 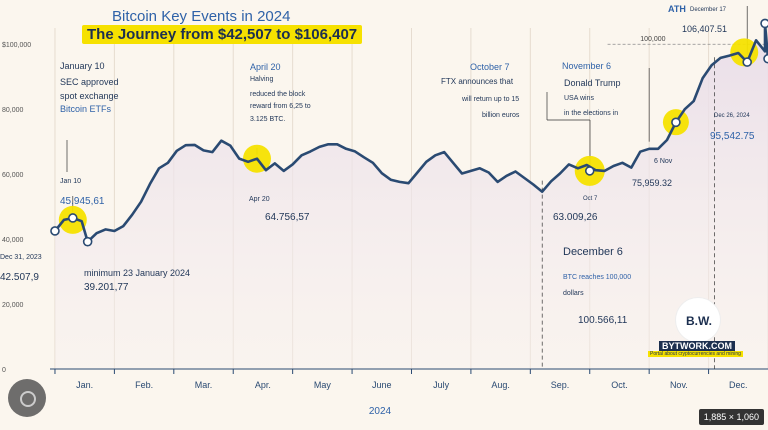 I want to click on annotation-ath-value: 106,407.51, so click(x=705, y=29).